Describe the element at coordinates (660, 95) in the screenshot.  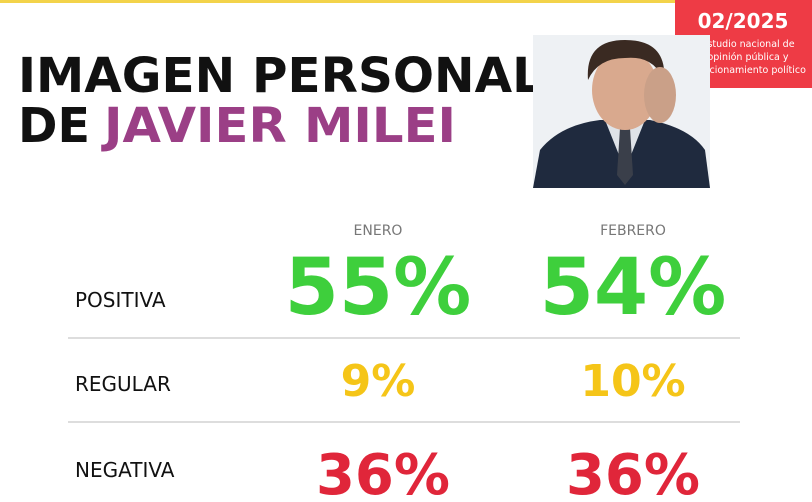
I see `photo-hand` at that location.